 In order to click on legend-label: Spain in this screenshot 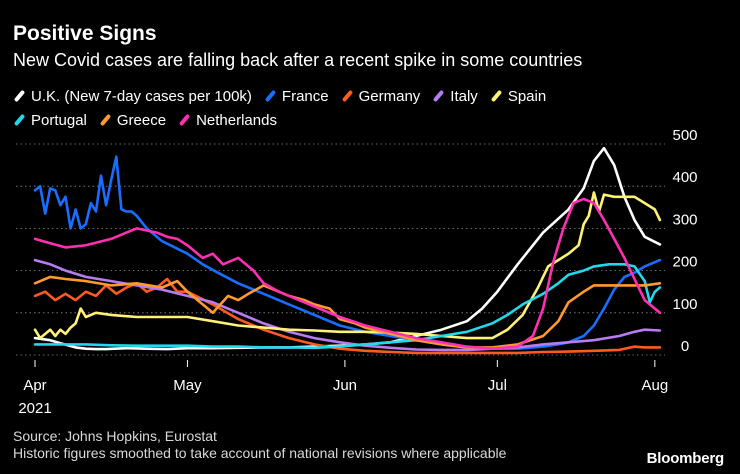, I will do `click(527, 96)`.